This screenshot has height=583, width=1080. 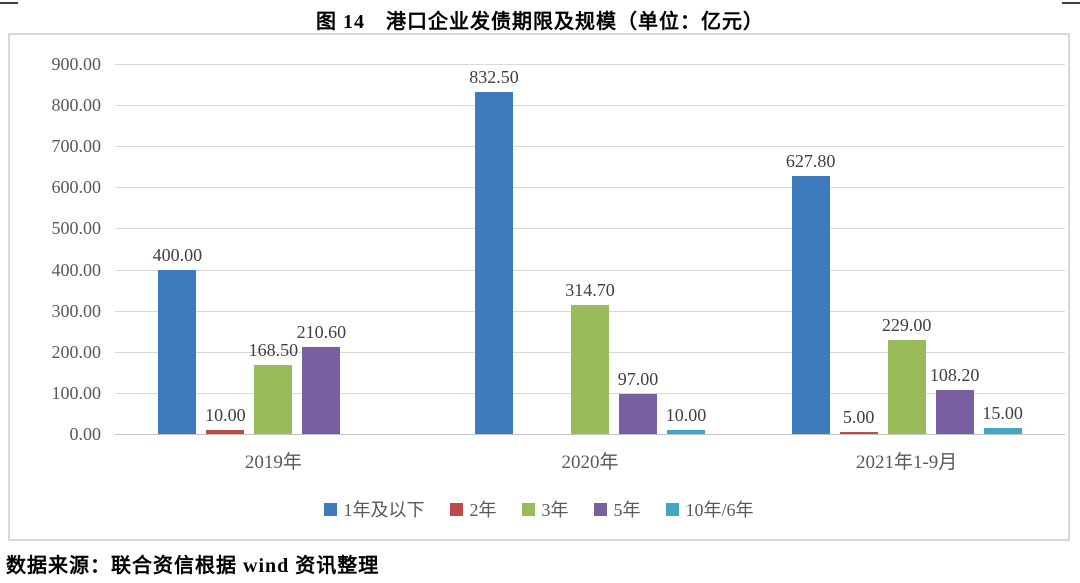 What do you see at coordinates (590, 289) in the screenshot?
I see `bar-value-label: 314.70` at bounding box center [590, 289].